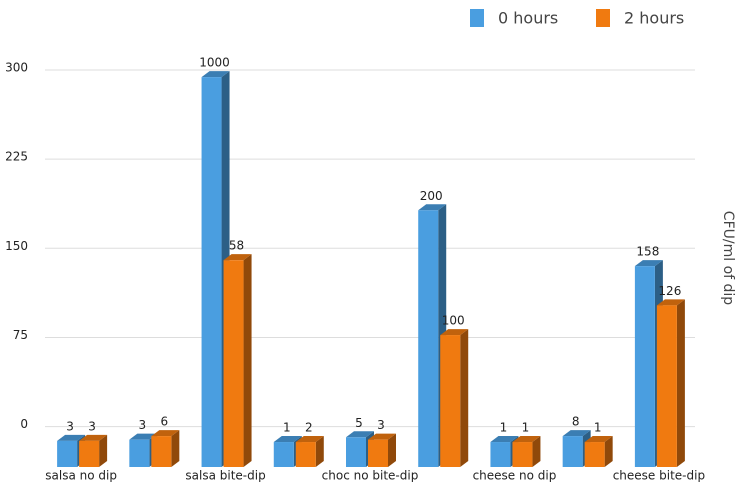 Image resolution: width=754 pixels, height=490 pixels. I want to click on legend-label: 0 hours, so click(528, 18).